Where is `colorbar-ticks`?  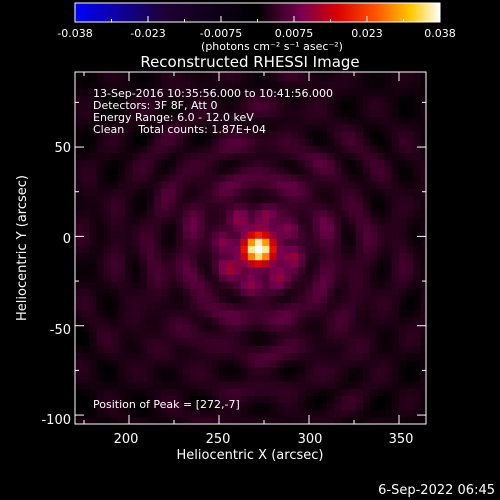
colorbar-ticks is located at coordinates (257, 19).